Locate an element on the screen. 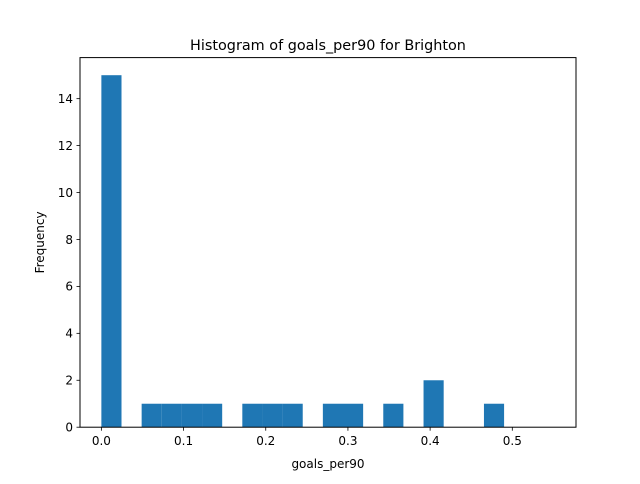  y-tick-label: 4 is located at coordinates (69, 334).